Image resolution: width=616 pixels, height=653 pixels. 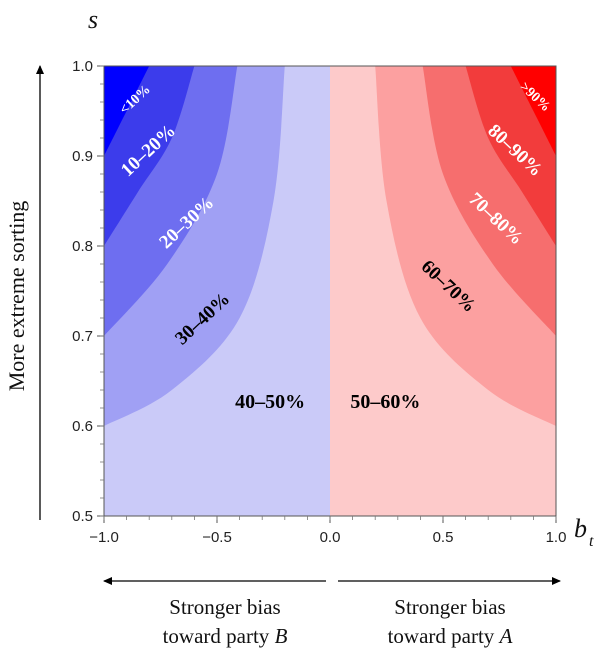 What do you see at coordinates (88, 291) in the screenshot?
I see `y-axis-ticks: 0.5 0.6 0.7 0.8 0.9 1.0` at bounding box center [88, 291].